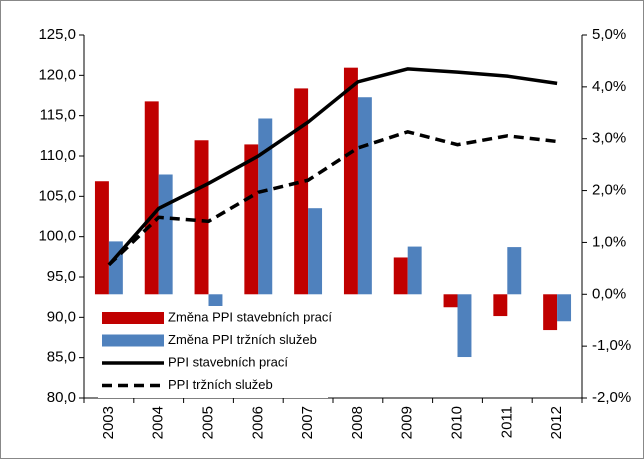 The image size is (644, 464). What do you see at coordinates (207, 422) in the screenshot?
I see `x-tick-label: 2005` at bounding box center [207, 422].